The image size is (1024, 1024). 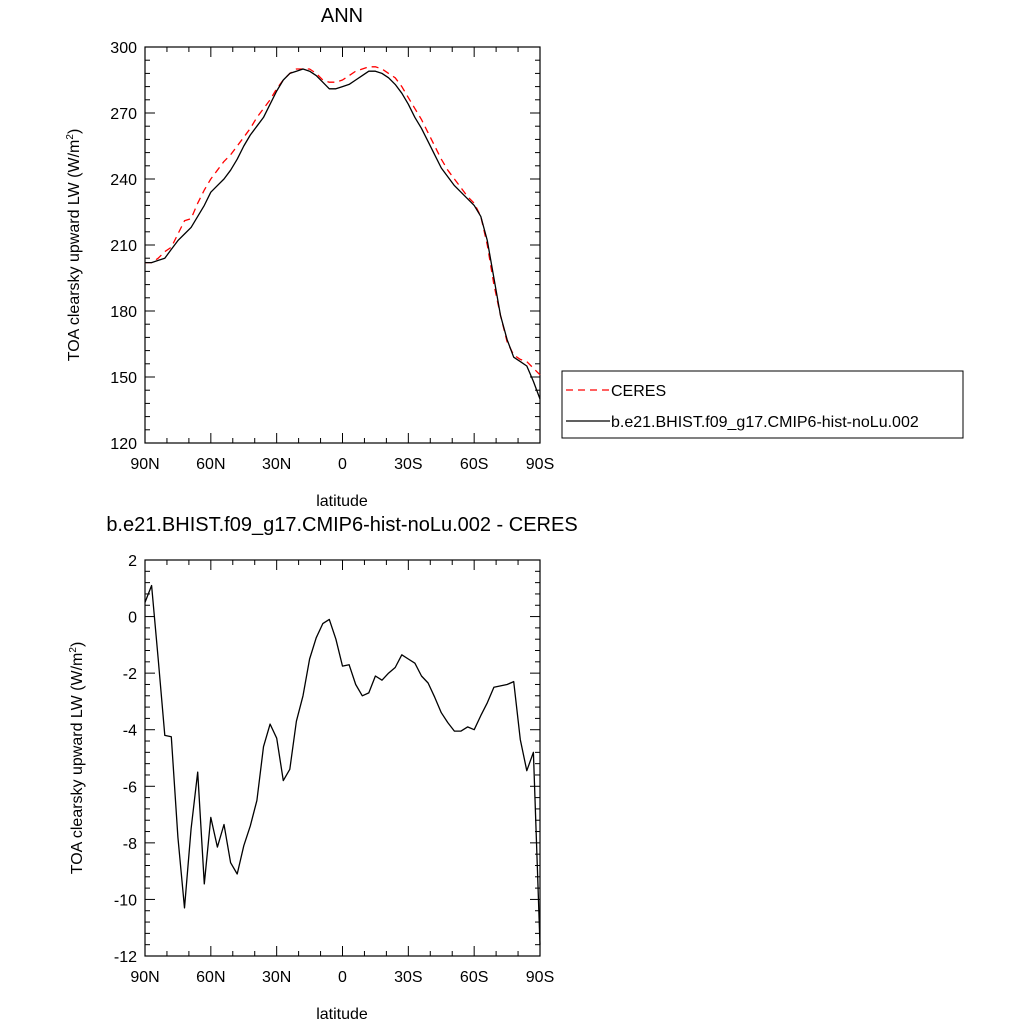 I want to click on y-tick-label: 240, so click(x=123, y=180).